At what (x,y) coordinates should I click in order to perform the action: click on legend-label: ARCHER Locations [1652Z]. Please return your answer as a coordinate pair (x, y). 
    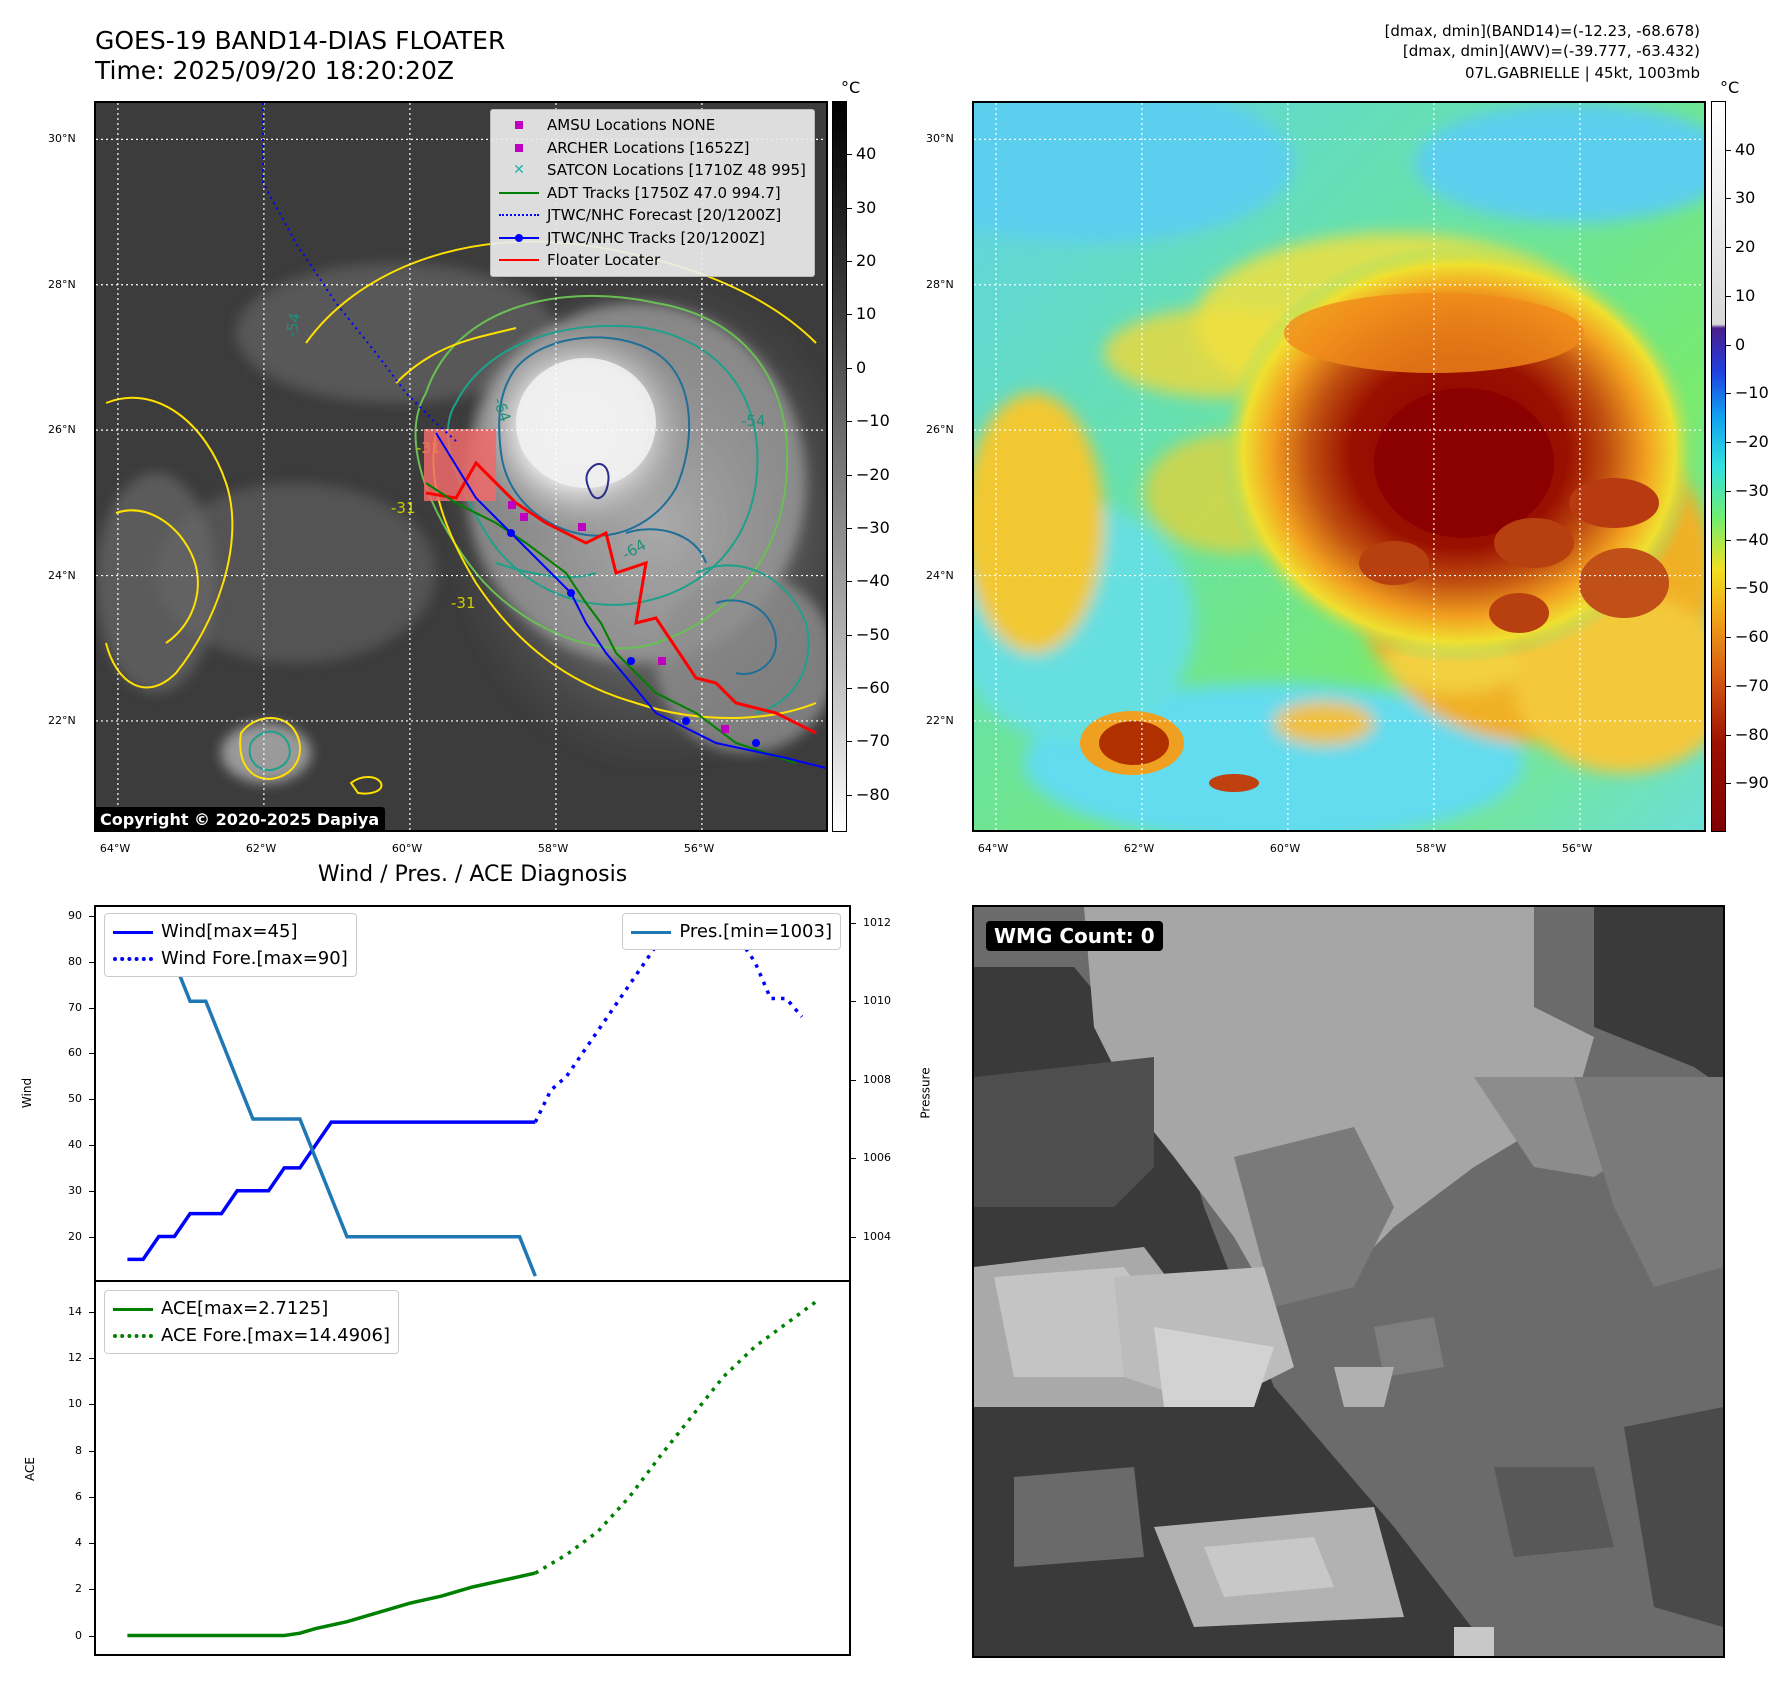
    Looking at the image, I should click on (648, 147).